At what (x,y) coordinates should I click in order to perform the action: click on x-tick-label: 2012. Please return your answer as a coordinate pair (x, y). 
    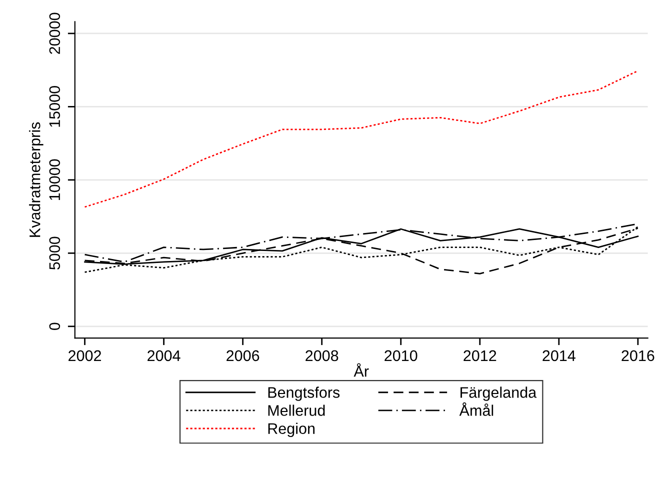
    Looking at the image, I should click on (480, 356).